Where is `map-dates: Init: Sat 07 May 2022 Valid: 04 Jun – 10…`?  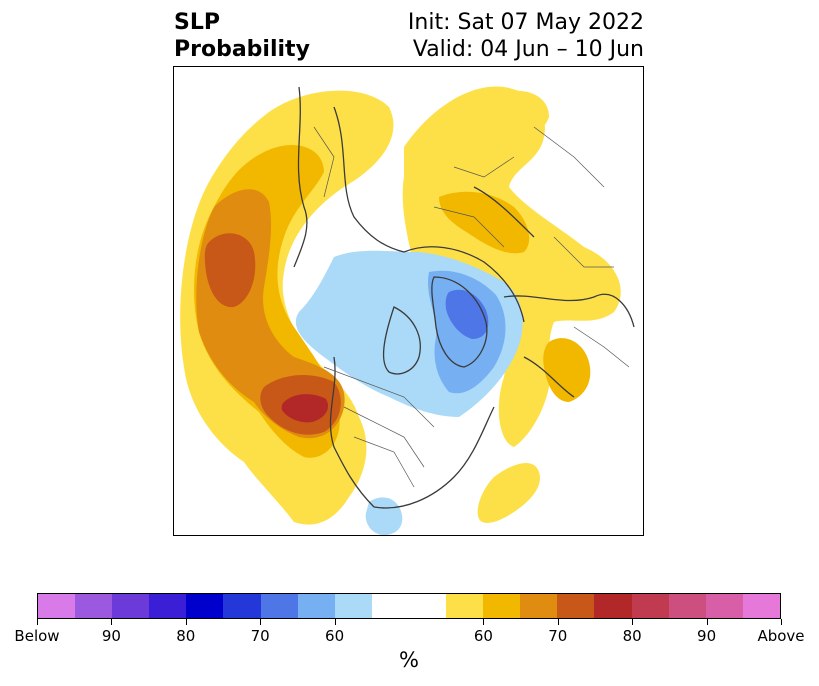
map-dates: Init: Sat 07 May 2022 Valid: 04 Jun – 10… is located at coordinates (526, 36).